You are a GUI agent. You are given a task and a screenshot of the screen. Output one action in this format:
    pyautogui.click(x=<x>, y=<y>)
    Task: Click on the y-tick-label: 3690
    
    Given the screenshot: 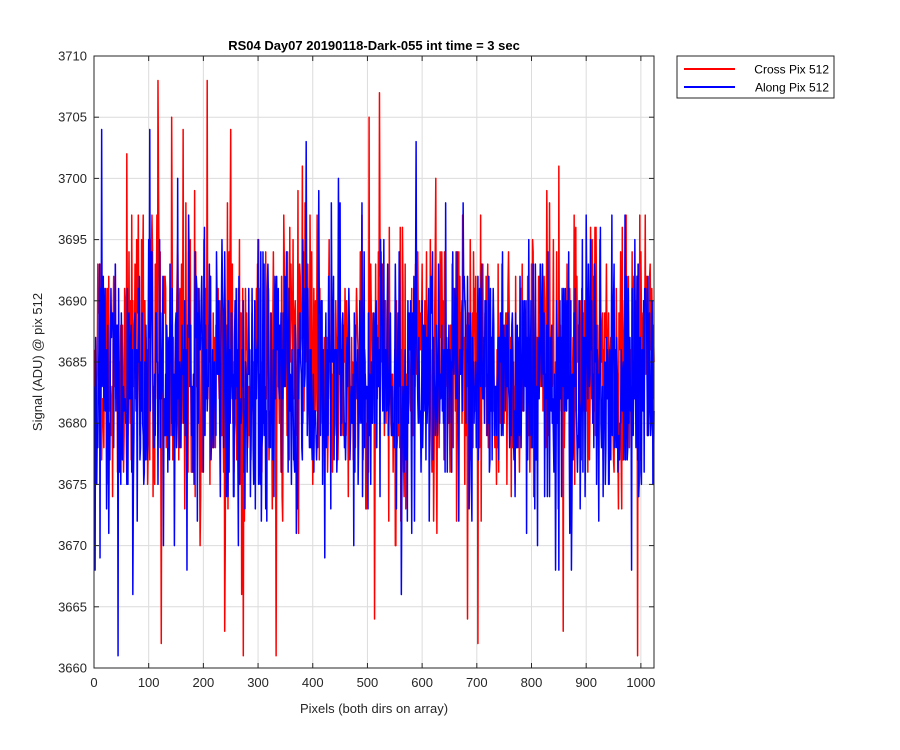 What is the action you would take?
    pyautogui.click(x=72, y=300)
    